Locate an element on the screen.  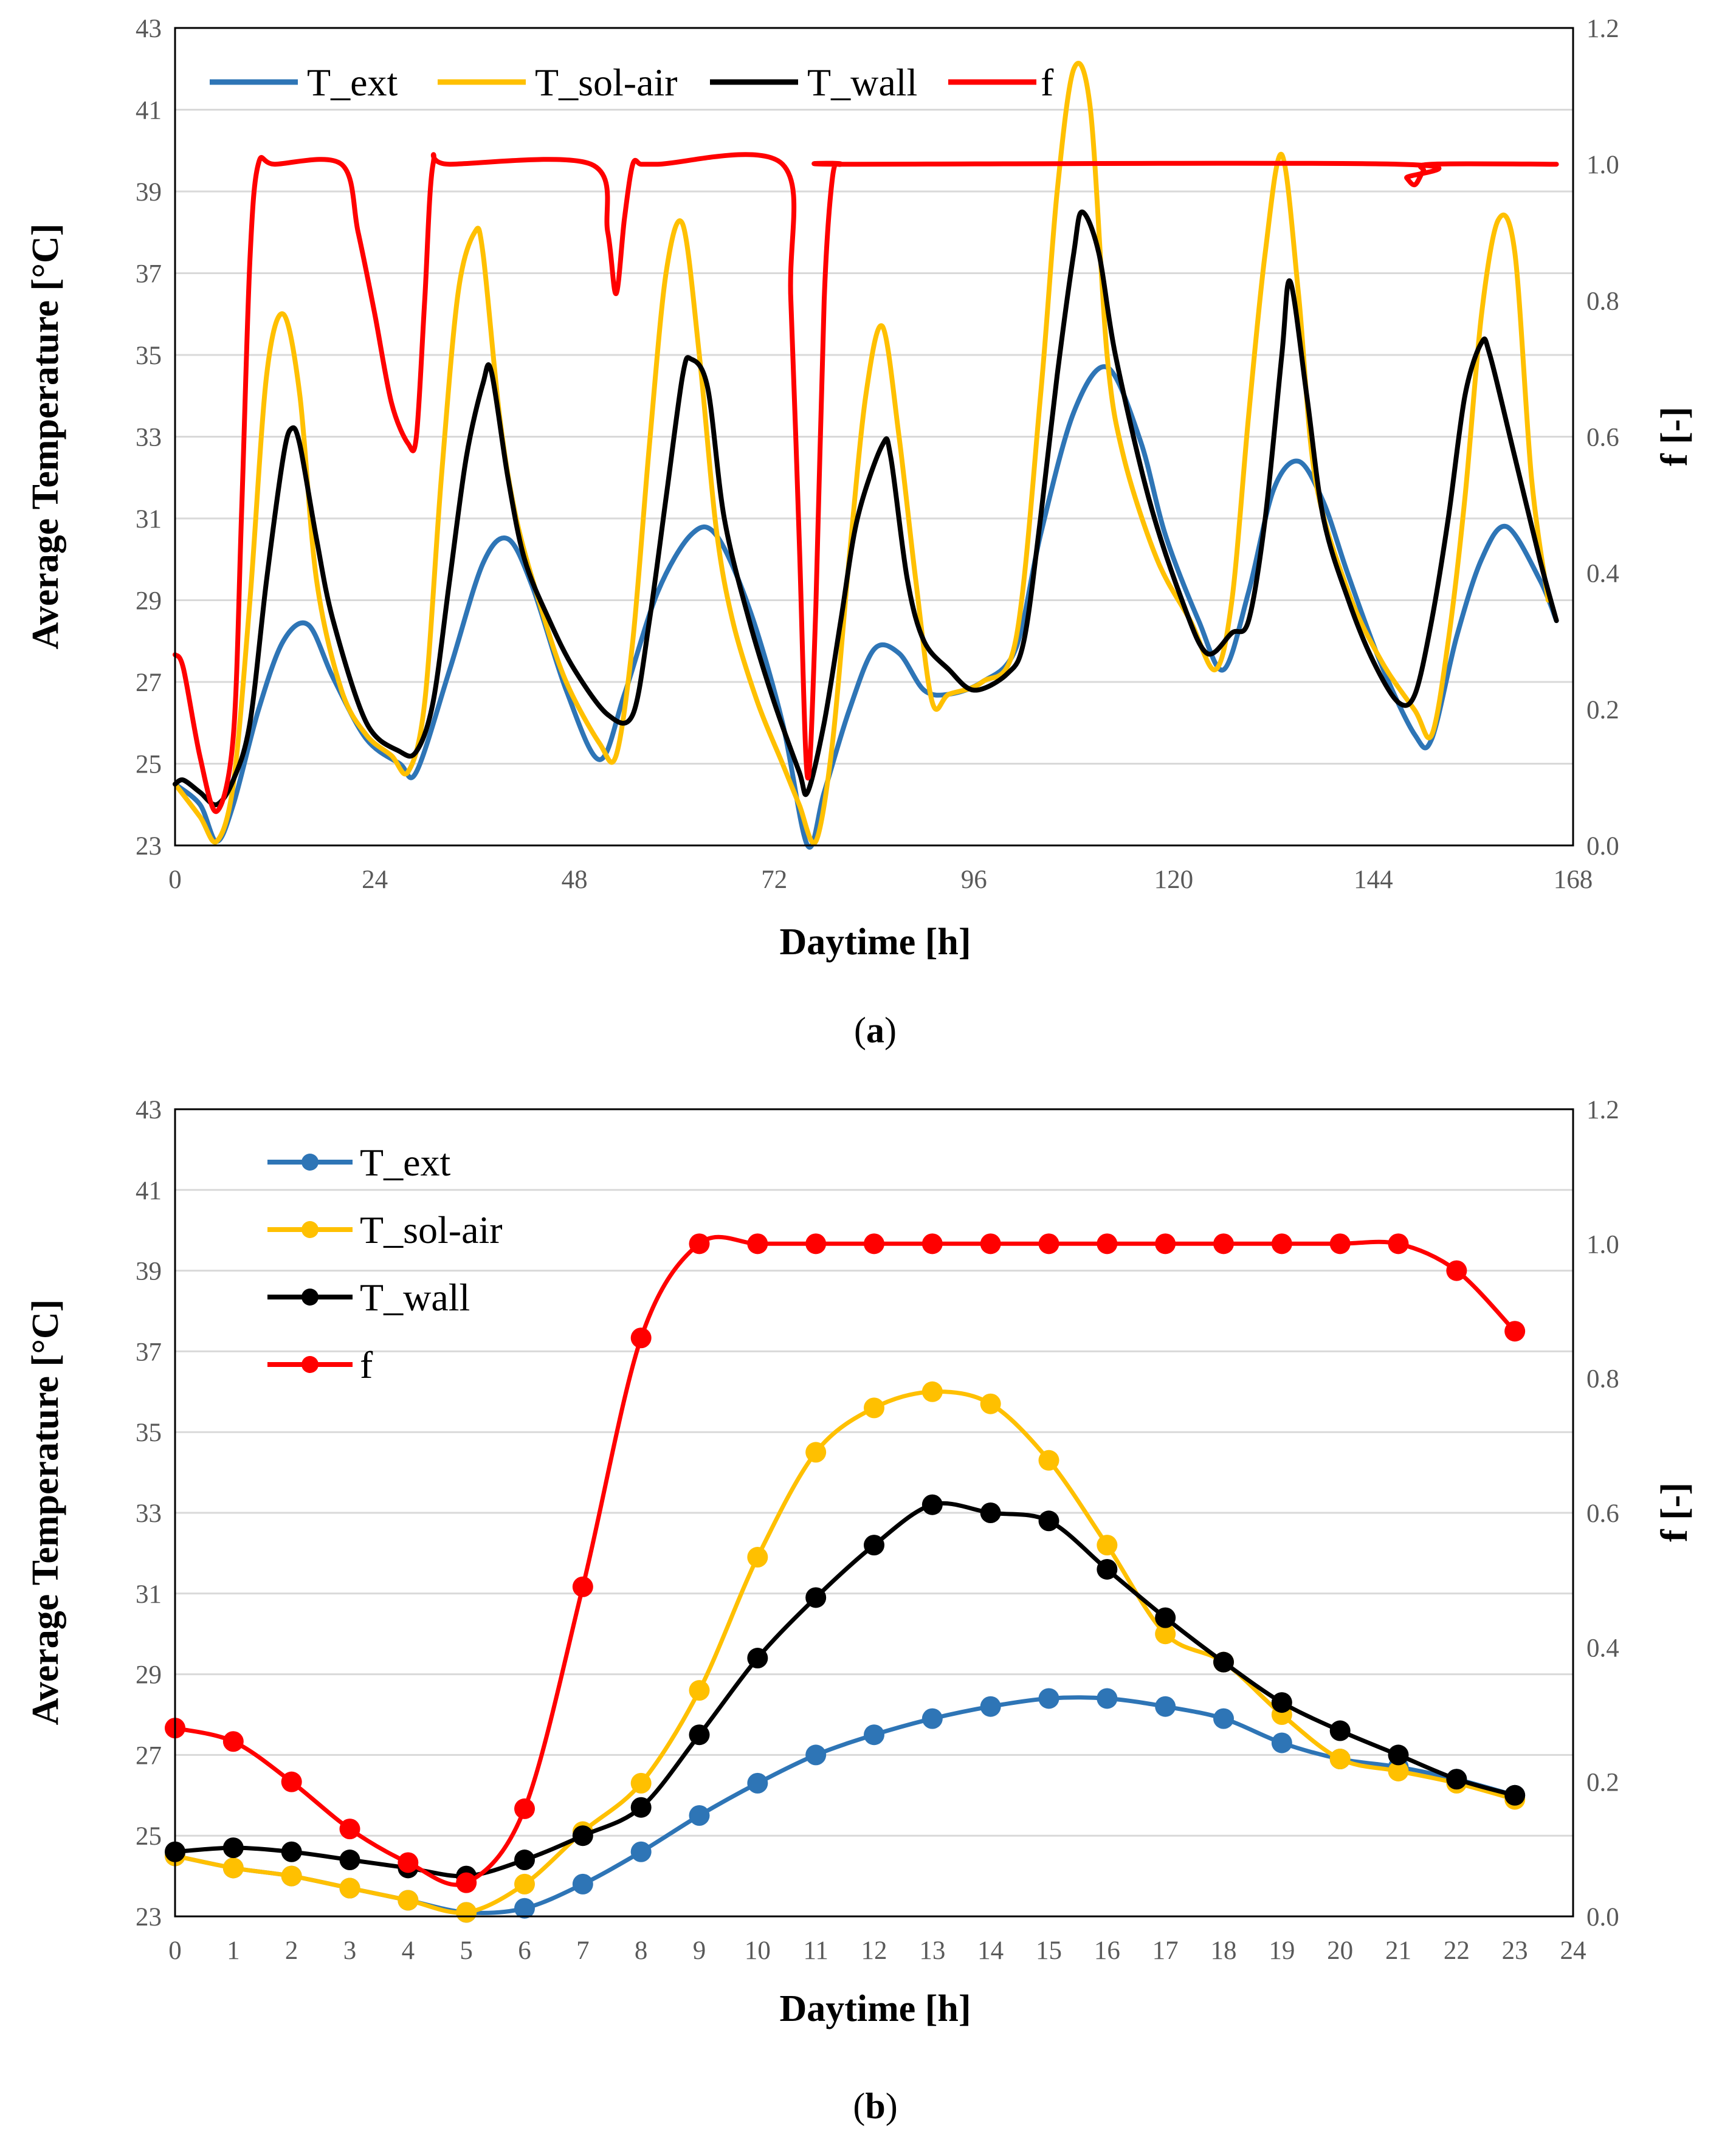
legend-a: T_ext T_sol-air T_wall f is located at coordinates (632, 82).